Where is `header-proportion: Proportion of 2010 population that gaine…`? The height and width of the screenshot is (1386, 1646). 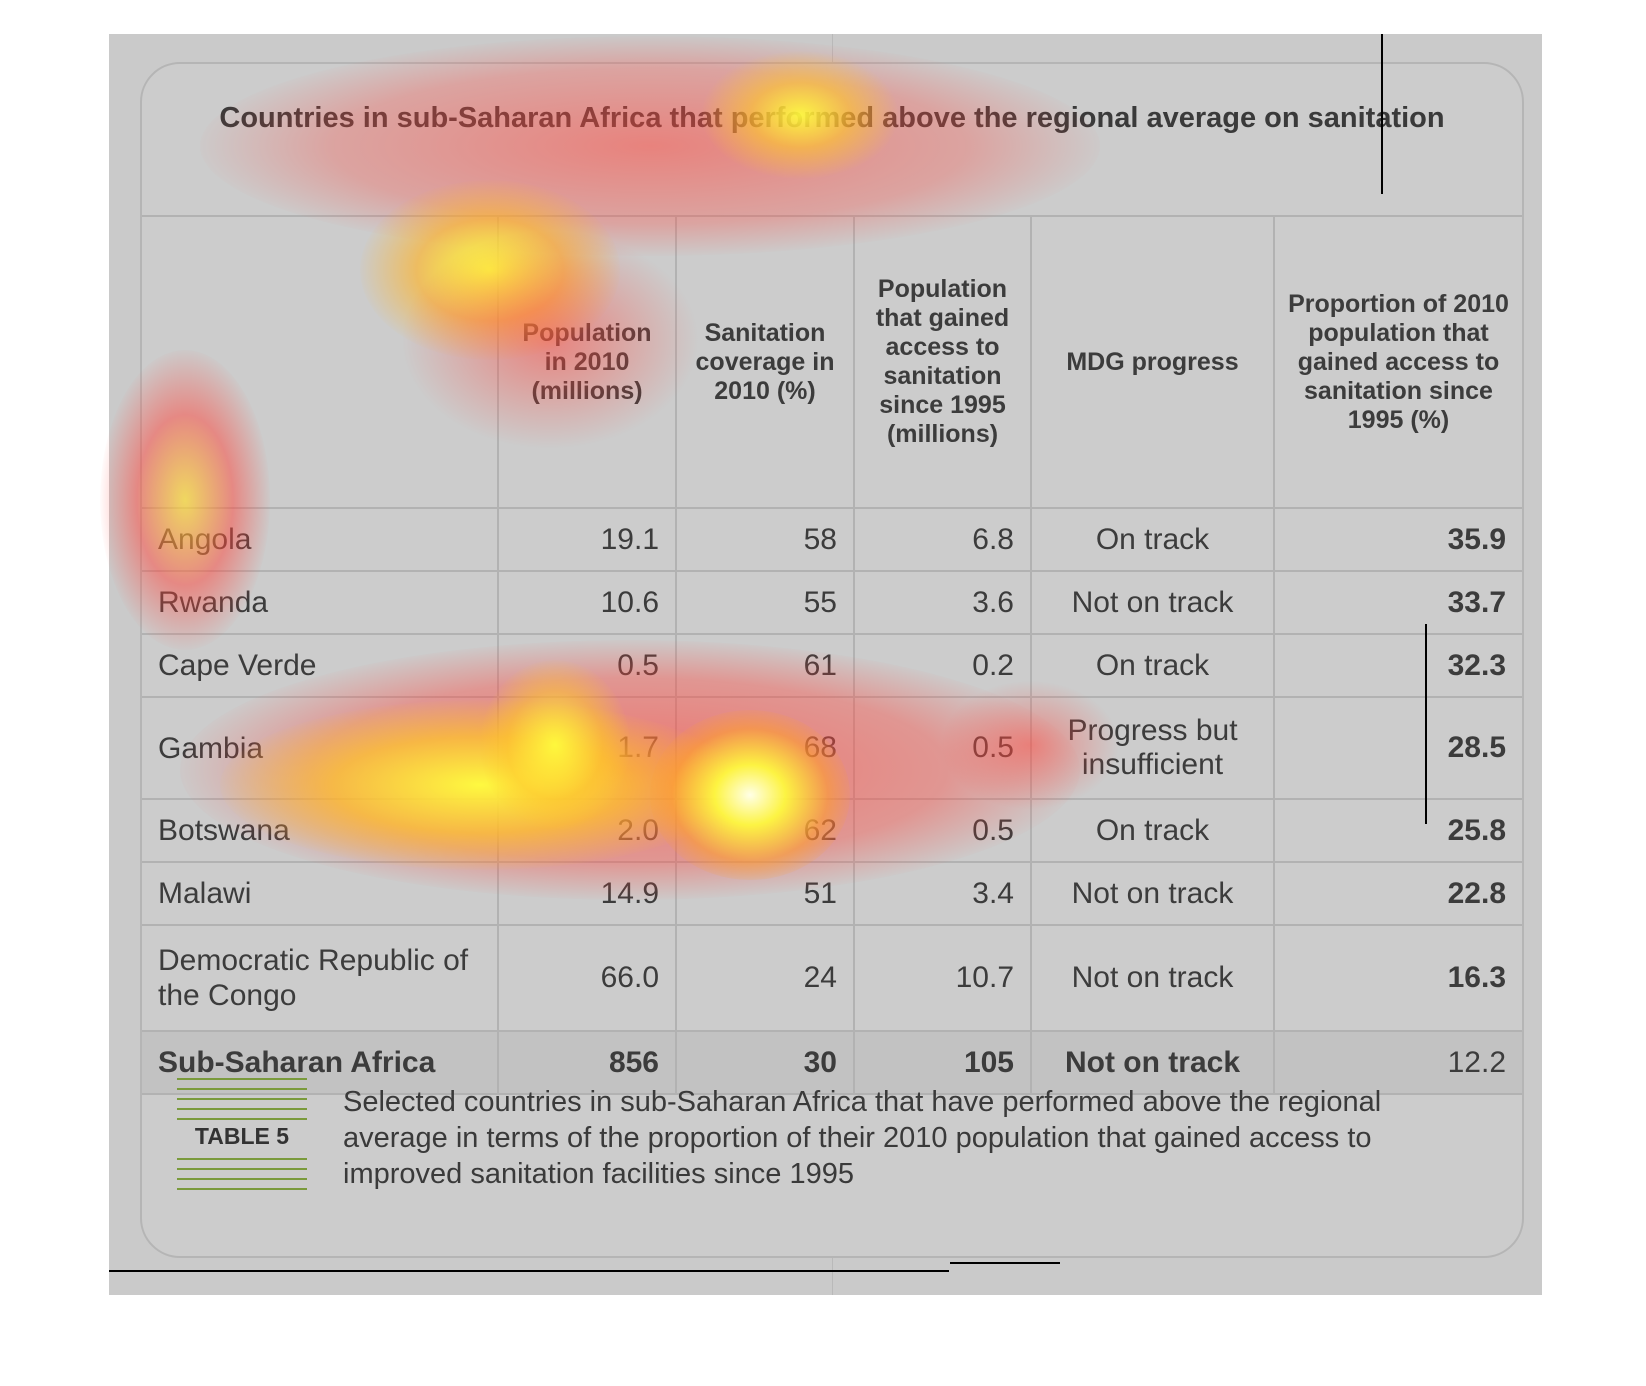 header-proportion: Proportion of 2010 population that gaine… is located at coordinates (1397, 362).